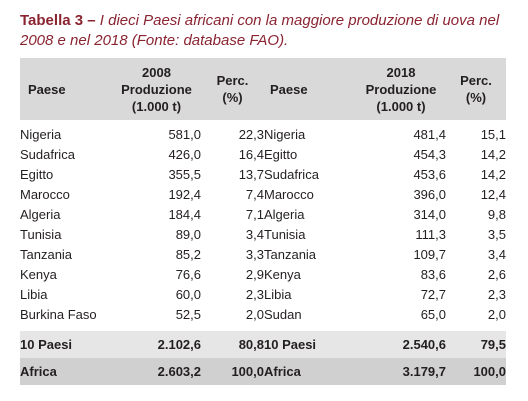 Image resolution: width=528 pixels, height=401 pixels. Describe the element at coordinates (401, 89) in the screenshot. I see `header-production-2018: 2018 Produzione (1.000 t)` at that location.